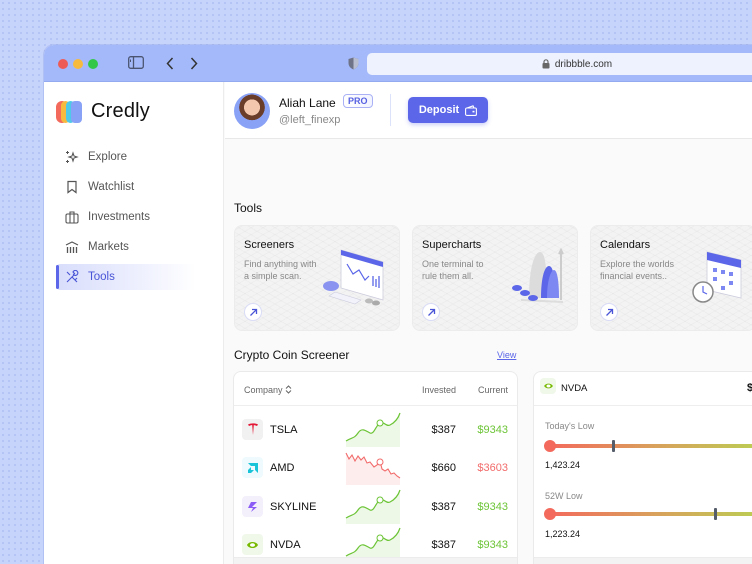 This screenshot has width=752, height=564. What do you see at coordinates (651, 446) in the screenshot?
I see `today-range-slider` at bounding box center [651, 446].